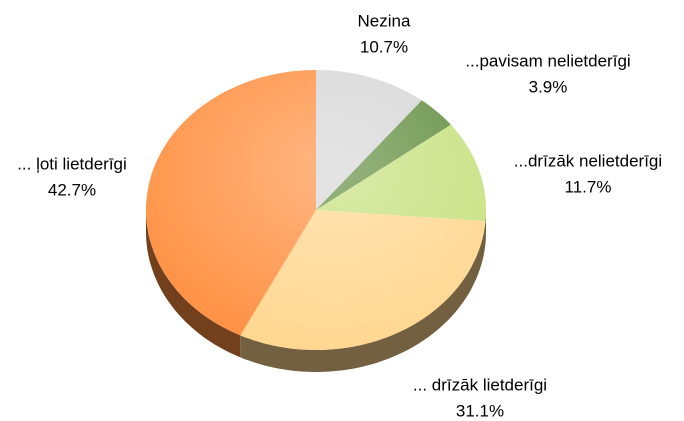 This screenshot has width=684, height=421. Describe the element at coordinates (480, 410) in the screenshot. I see `slice-value-label: 31.1%` at that location.